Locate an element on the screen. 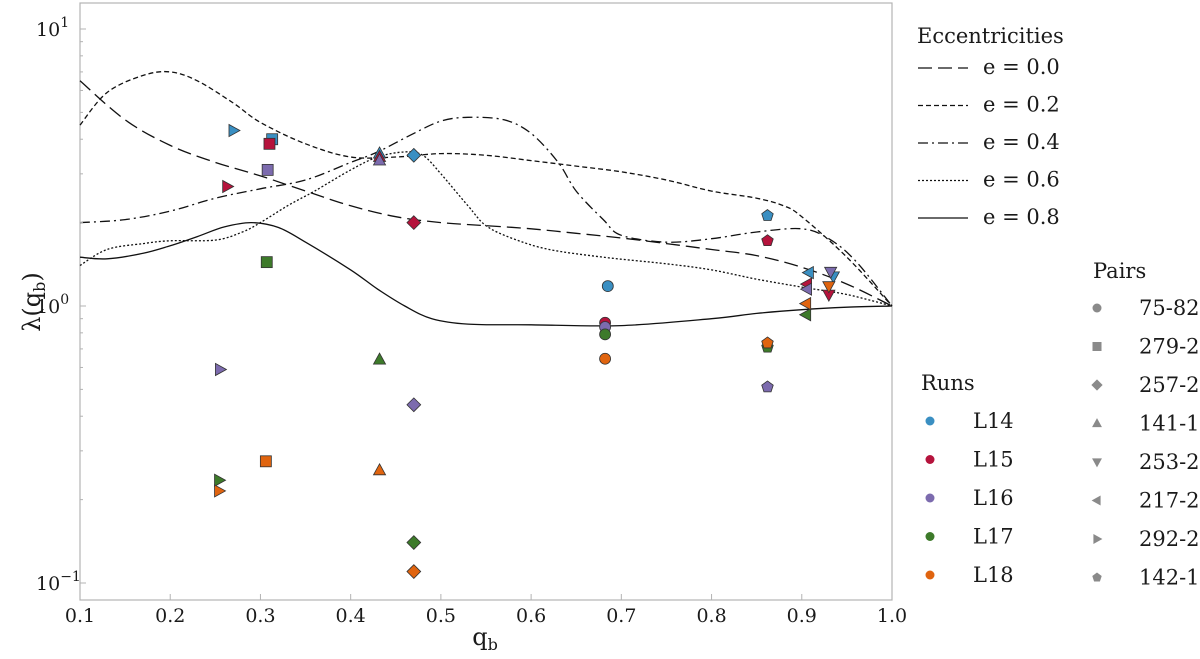 This screenshot has height=659, width=1200. legend-eccentricities-title: Eccentricities is located at coordinates (990, 36).